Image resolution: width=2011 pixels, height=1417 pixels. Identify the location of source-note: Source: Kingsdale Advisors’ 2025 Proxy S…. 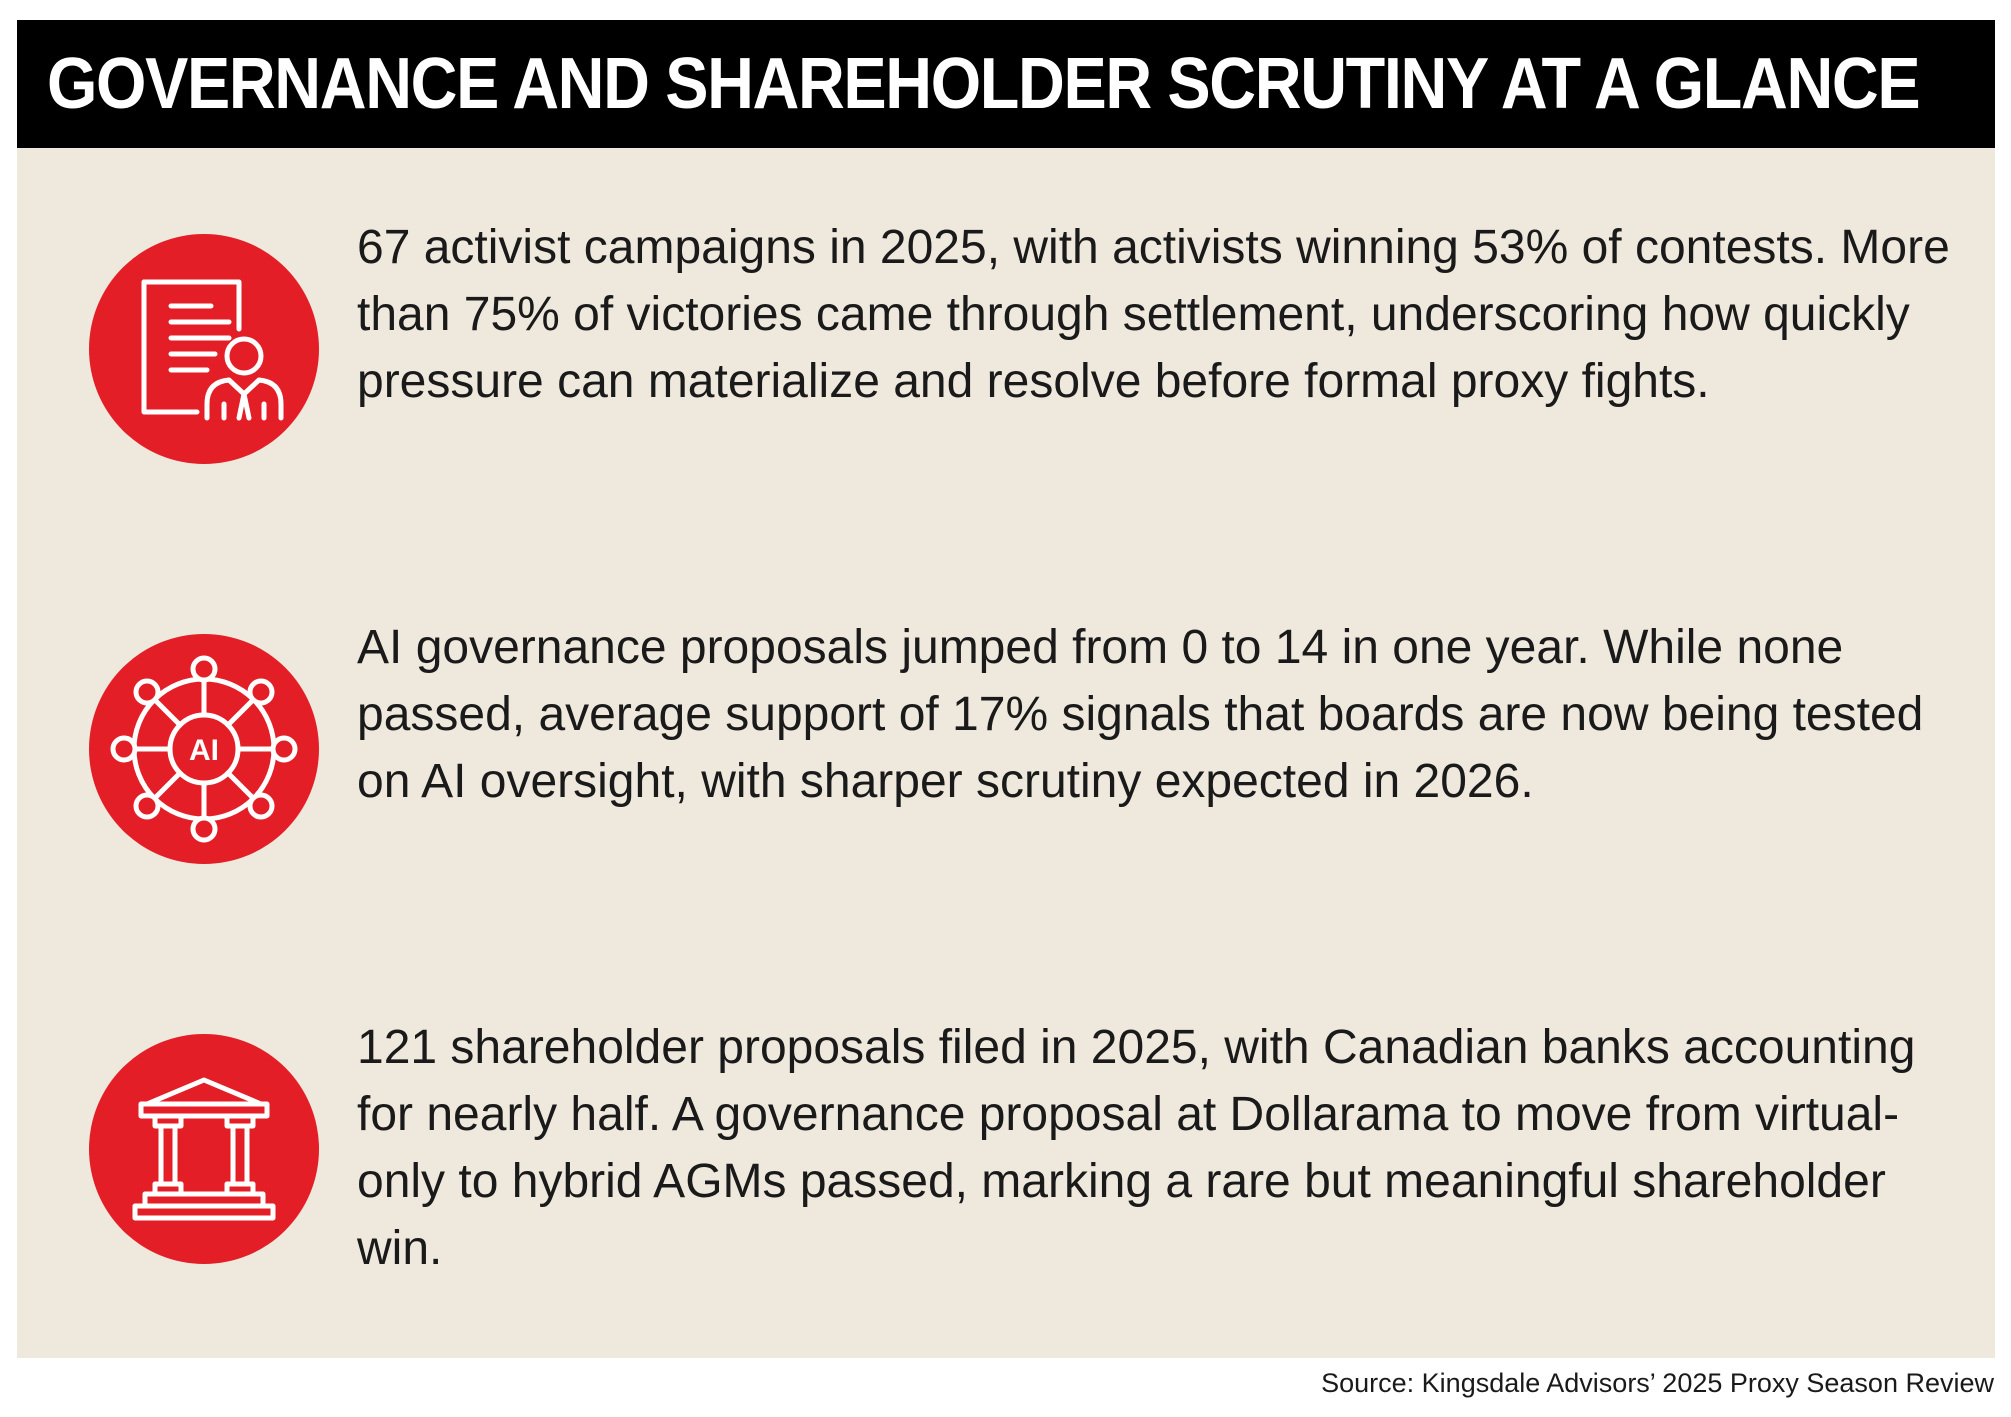
(1657, 1383).